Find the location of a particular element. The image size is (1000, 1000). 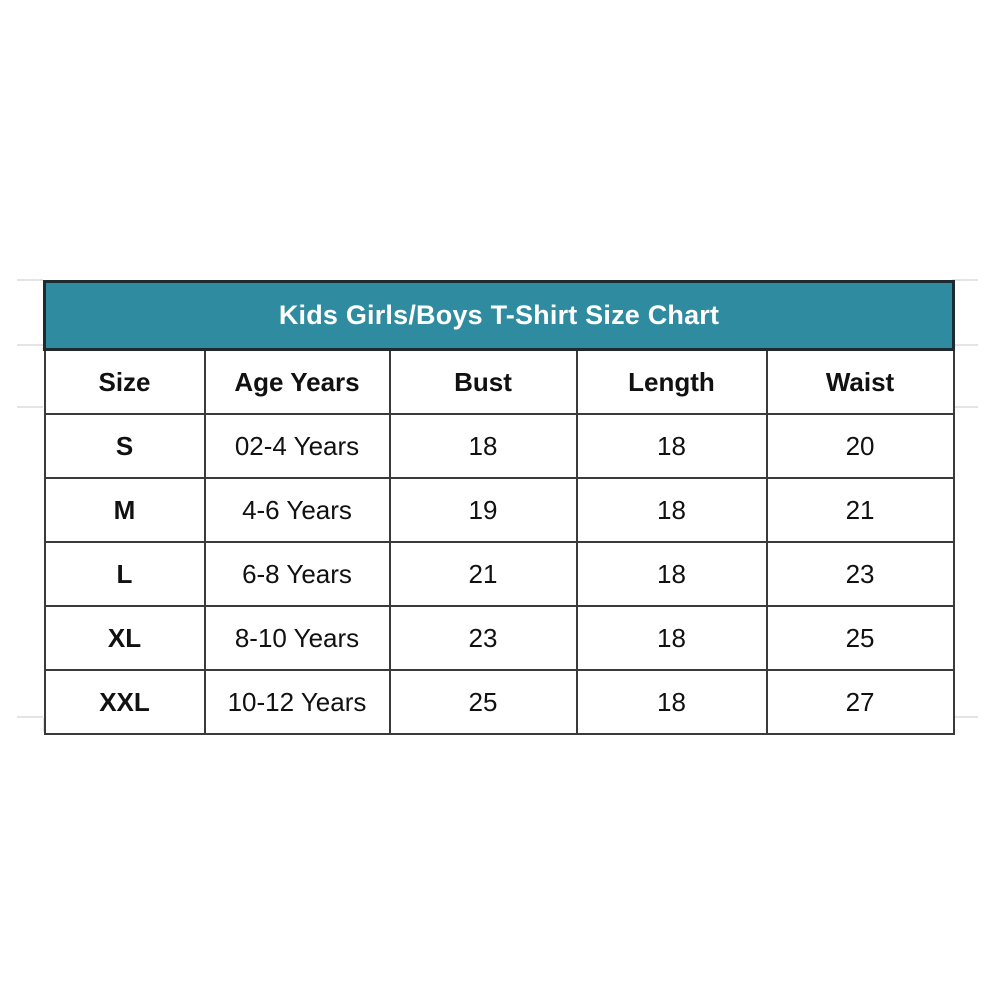

cell-waist: 23 is located at coordinates (860, 574).